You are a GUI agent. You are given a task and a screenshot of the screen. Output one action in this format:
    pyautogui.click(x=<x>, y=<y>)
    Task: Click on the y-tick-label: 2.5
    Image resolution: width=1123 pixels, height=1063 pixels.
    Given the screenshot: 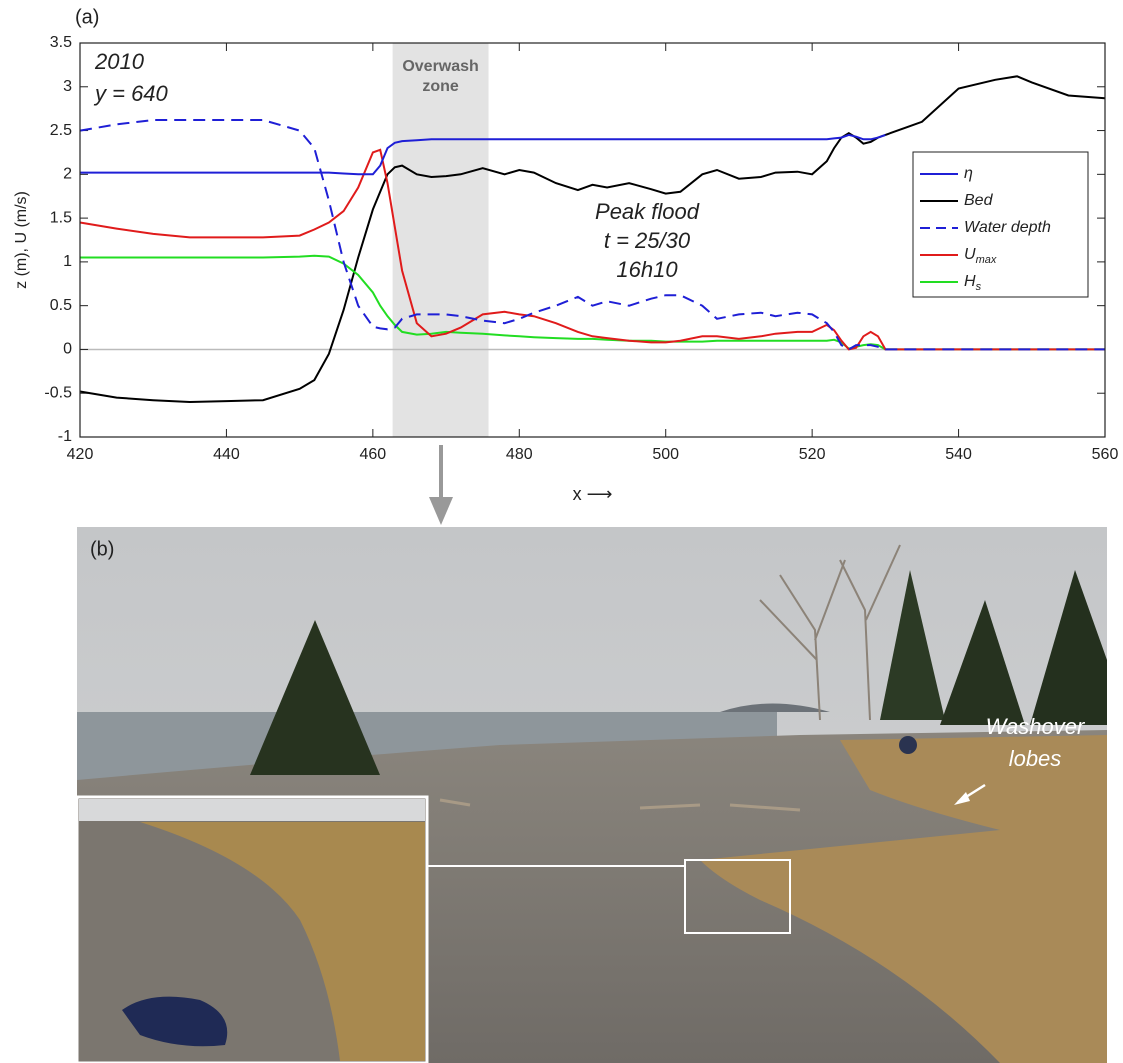 What is the action you would take?
    pyautogui.click(x=61, y=130)
    